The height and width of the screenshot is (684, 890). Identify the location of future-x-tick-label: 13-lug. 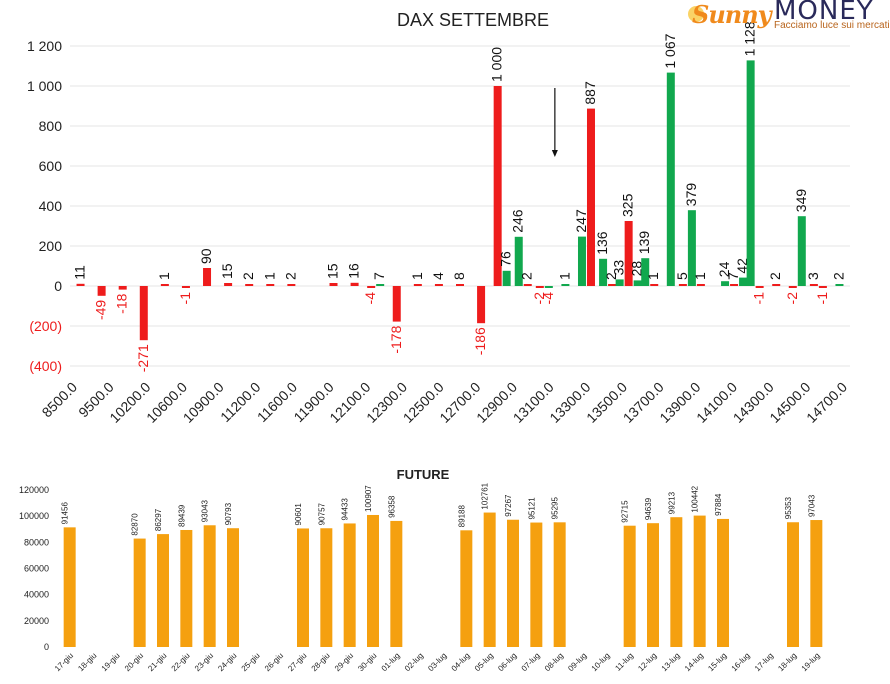
(671, 662).